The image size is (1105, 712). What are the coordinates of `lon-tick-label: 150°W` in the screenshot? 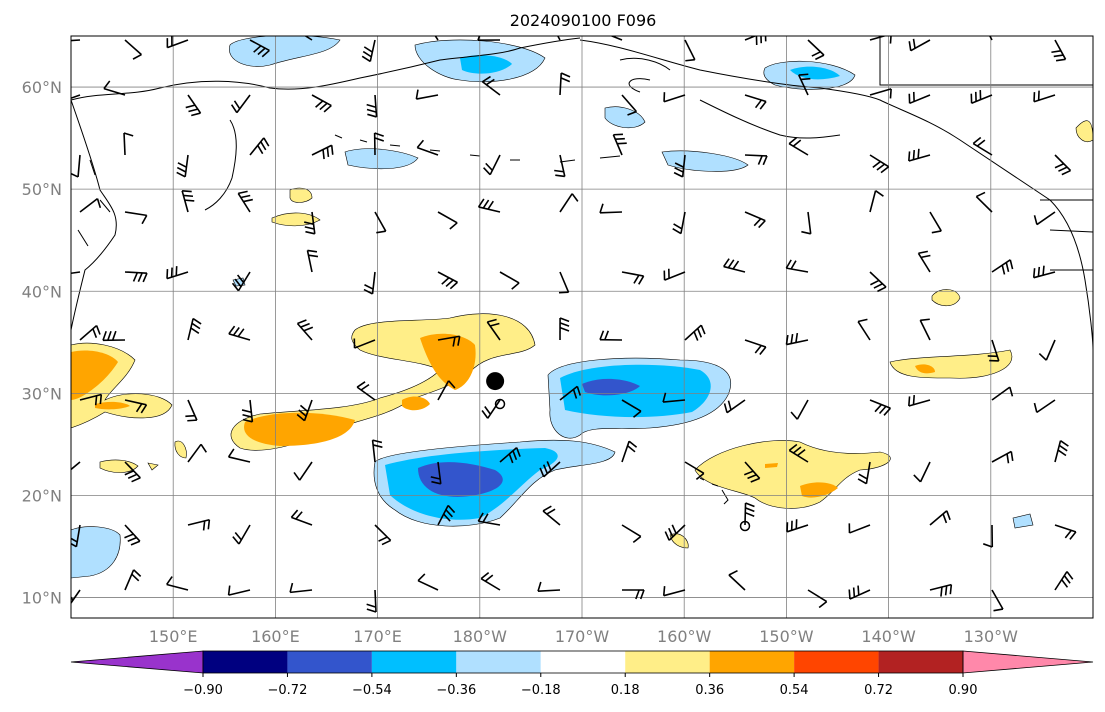 It's located at (786, 636).